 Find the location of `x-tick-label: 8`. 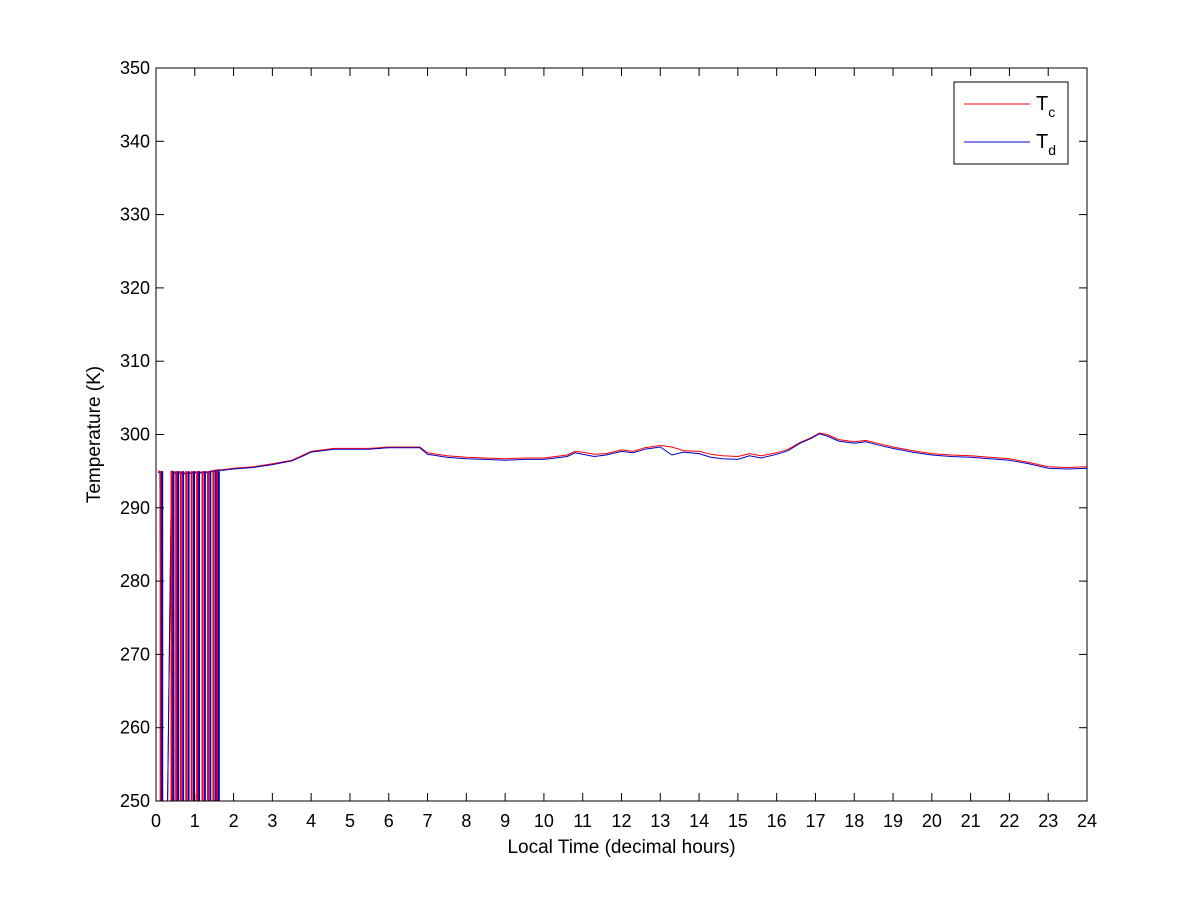

x-tick-label: 8 is located at coordinates (466, 821).